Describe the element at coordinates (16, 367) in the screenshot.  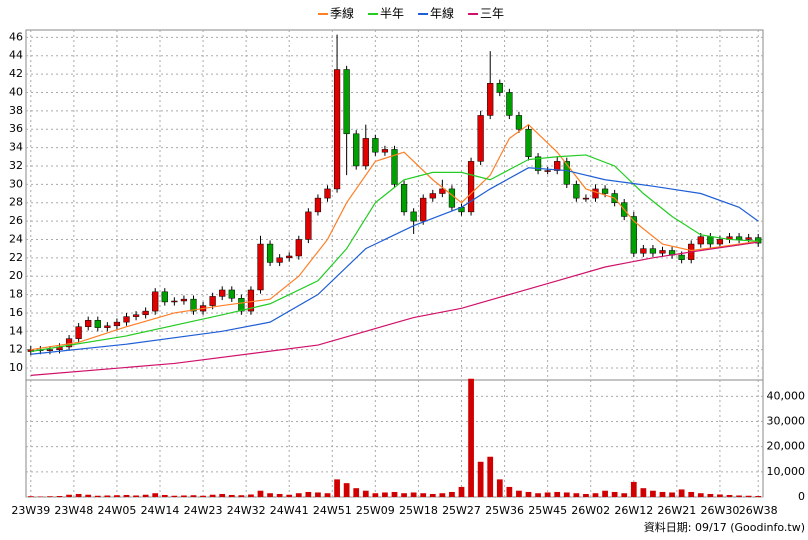
I see `y-tick-label: 10` at that location.